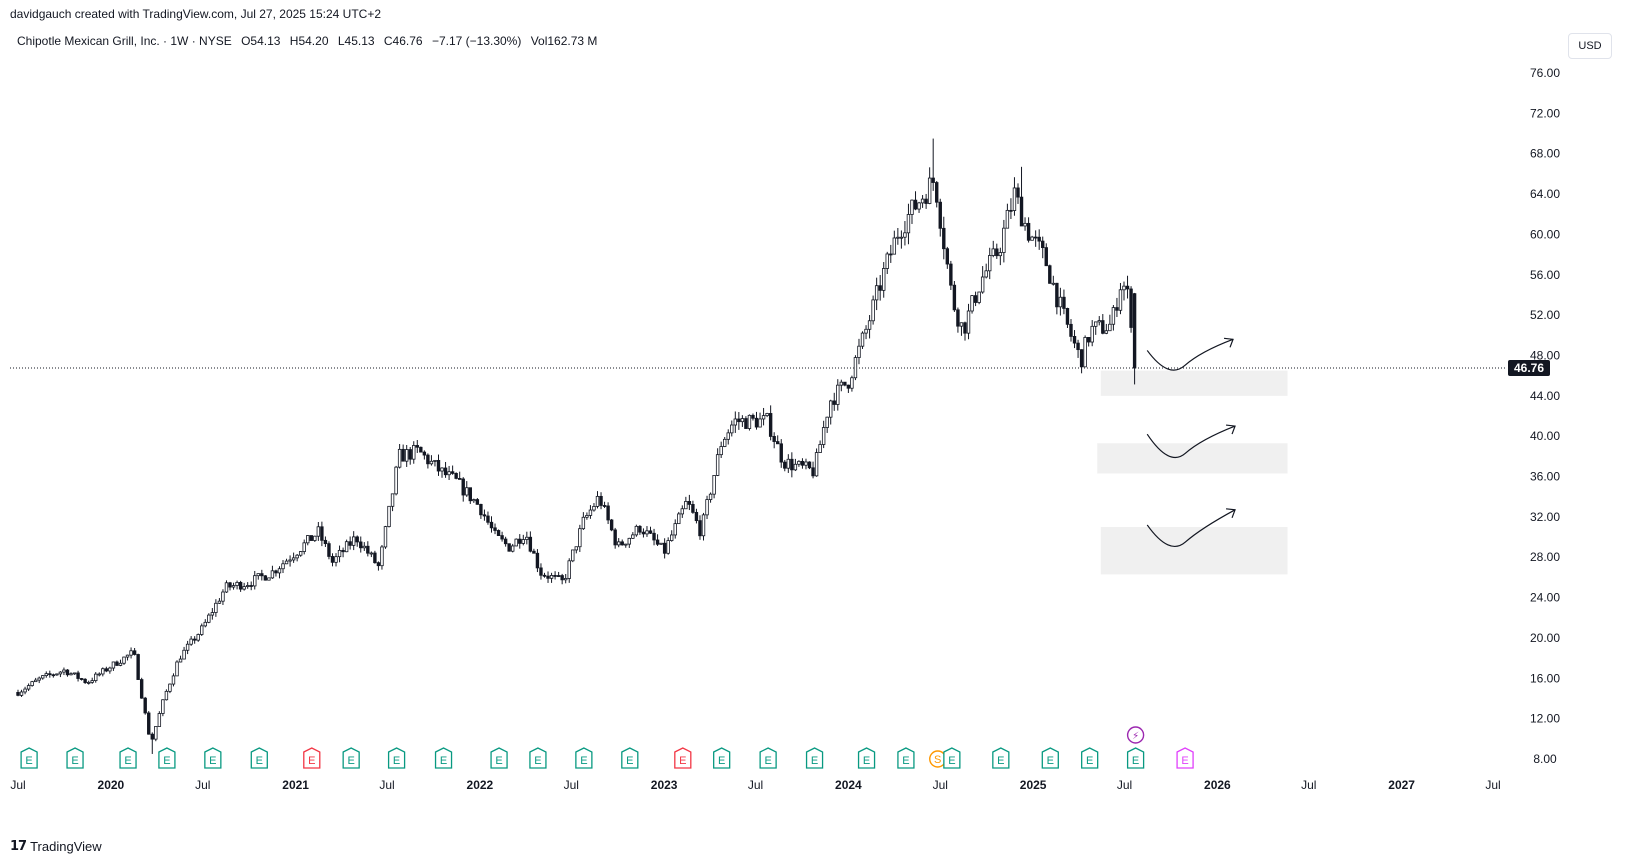 This screenshot has height=863, width=1626. I want to click on time-tick-label: Jul, so click(1492, 785).